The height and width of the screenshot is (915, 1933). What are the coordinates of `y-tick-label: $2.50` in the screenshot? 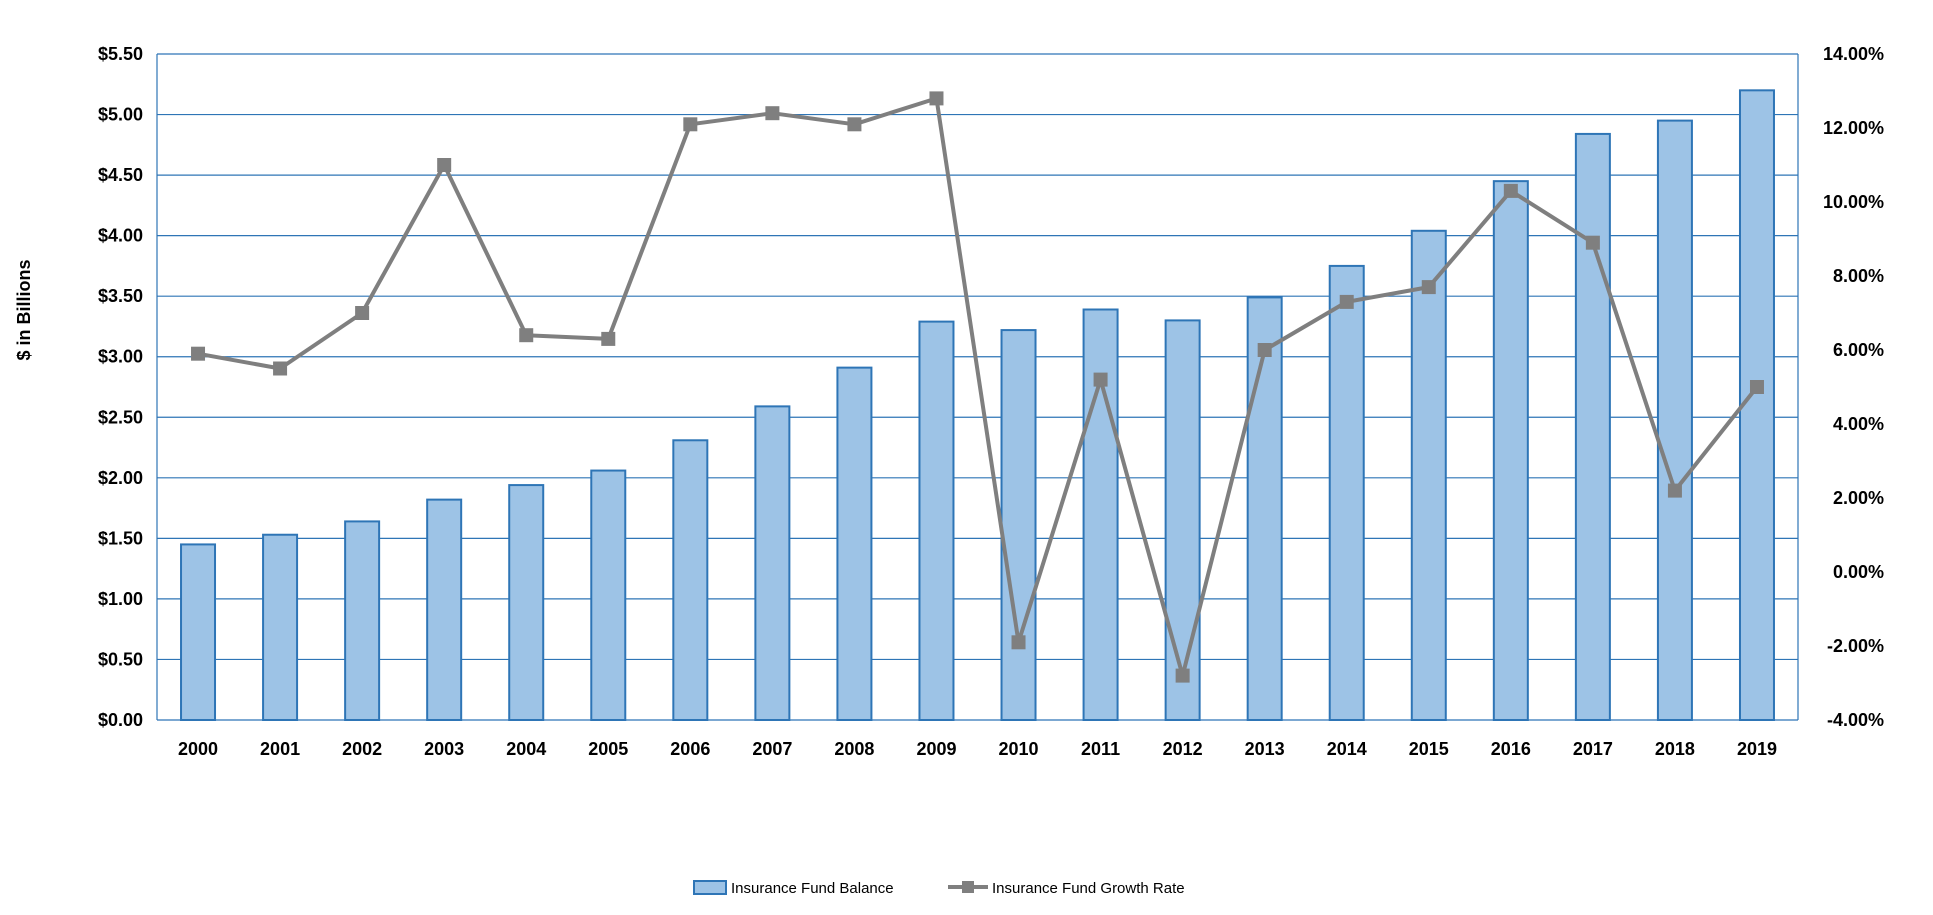 It's located at (120, 417).